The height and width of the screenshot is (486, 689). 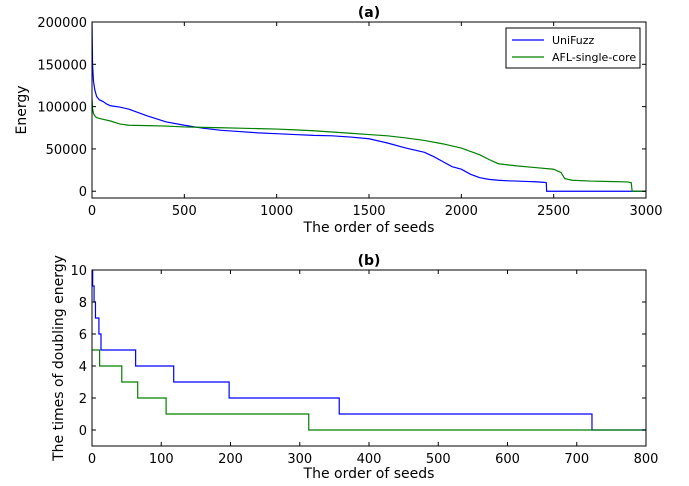 I want to click on x-tick-label: 200, so click(x=230, y=459).